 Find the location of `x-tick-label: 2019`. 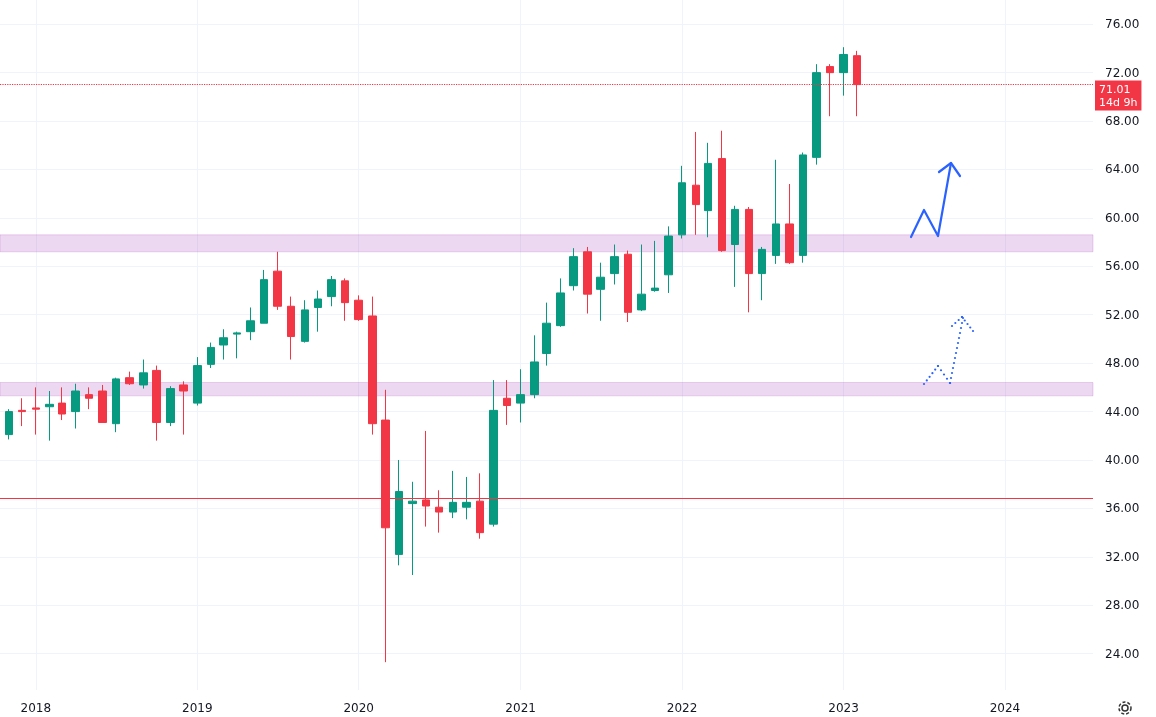

x-tick-label: 2019 is located at coordinates (197, 708).